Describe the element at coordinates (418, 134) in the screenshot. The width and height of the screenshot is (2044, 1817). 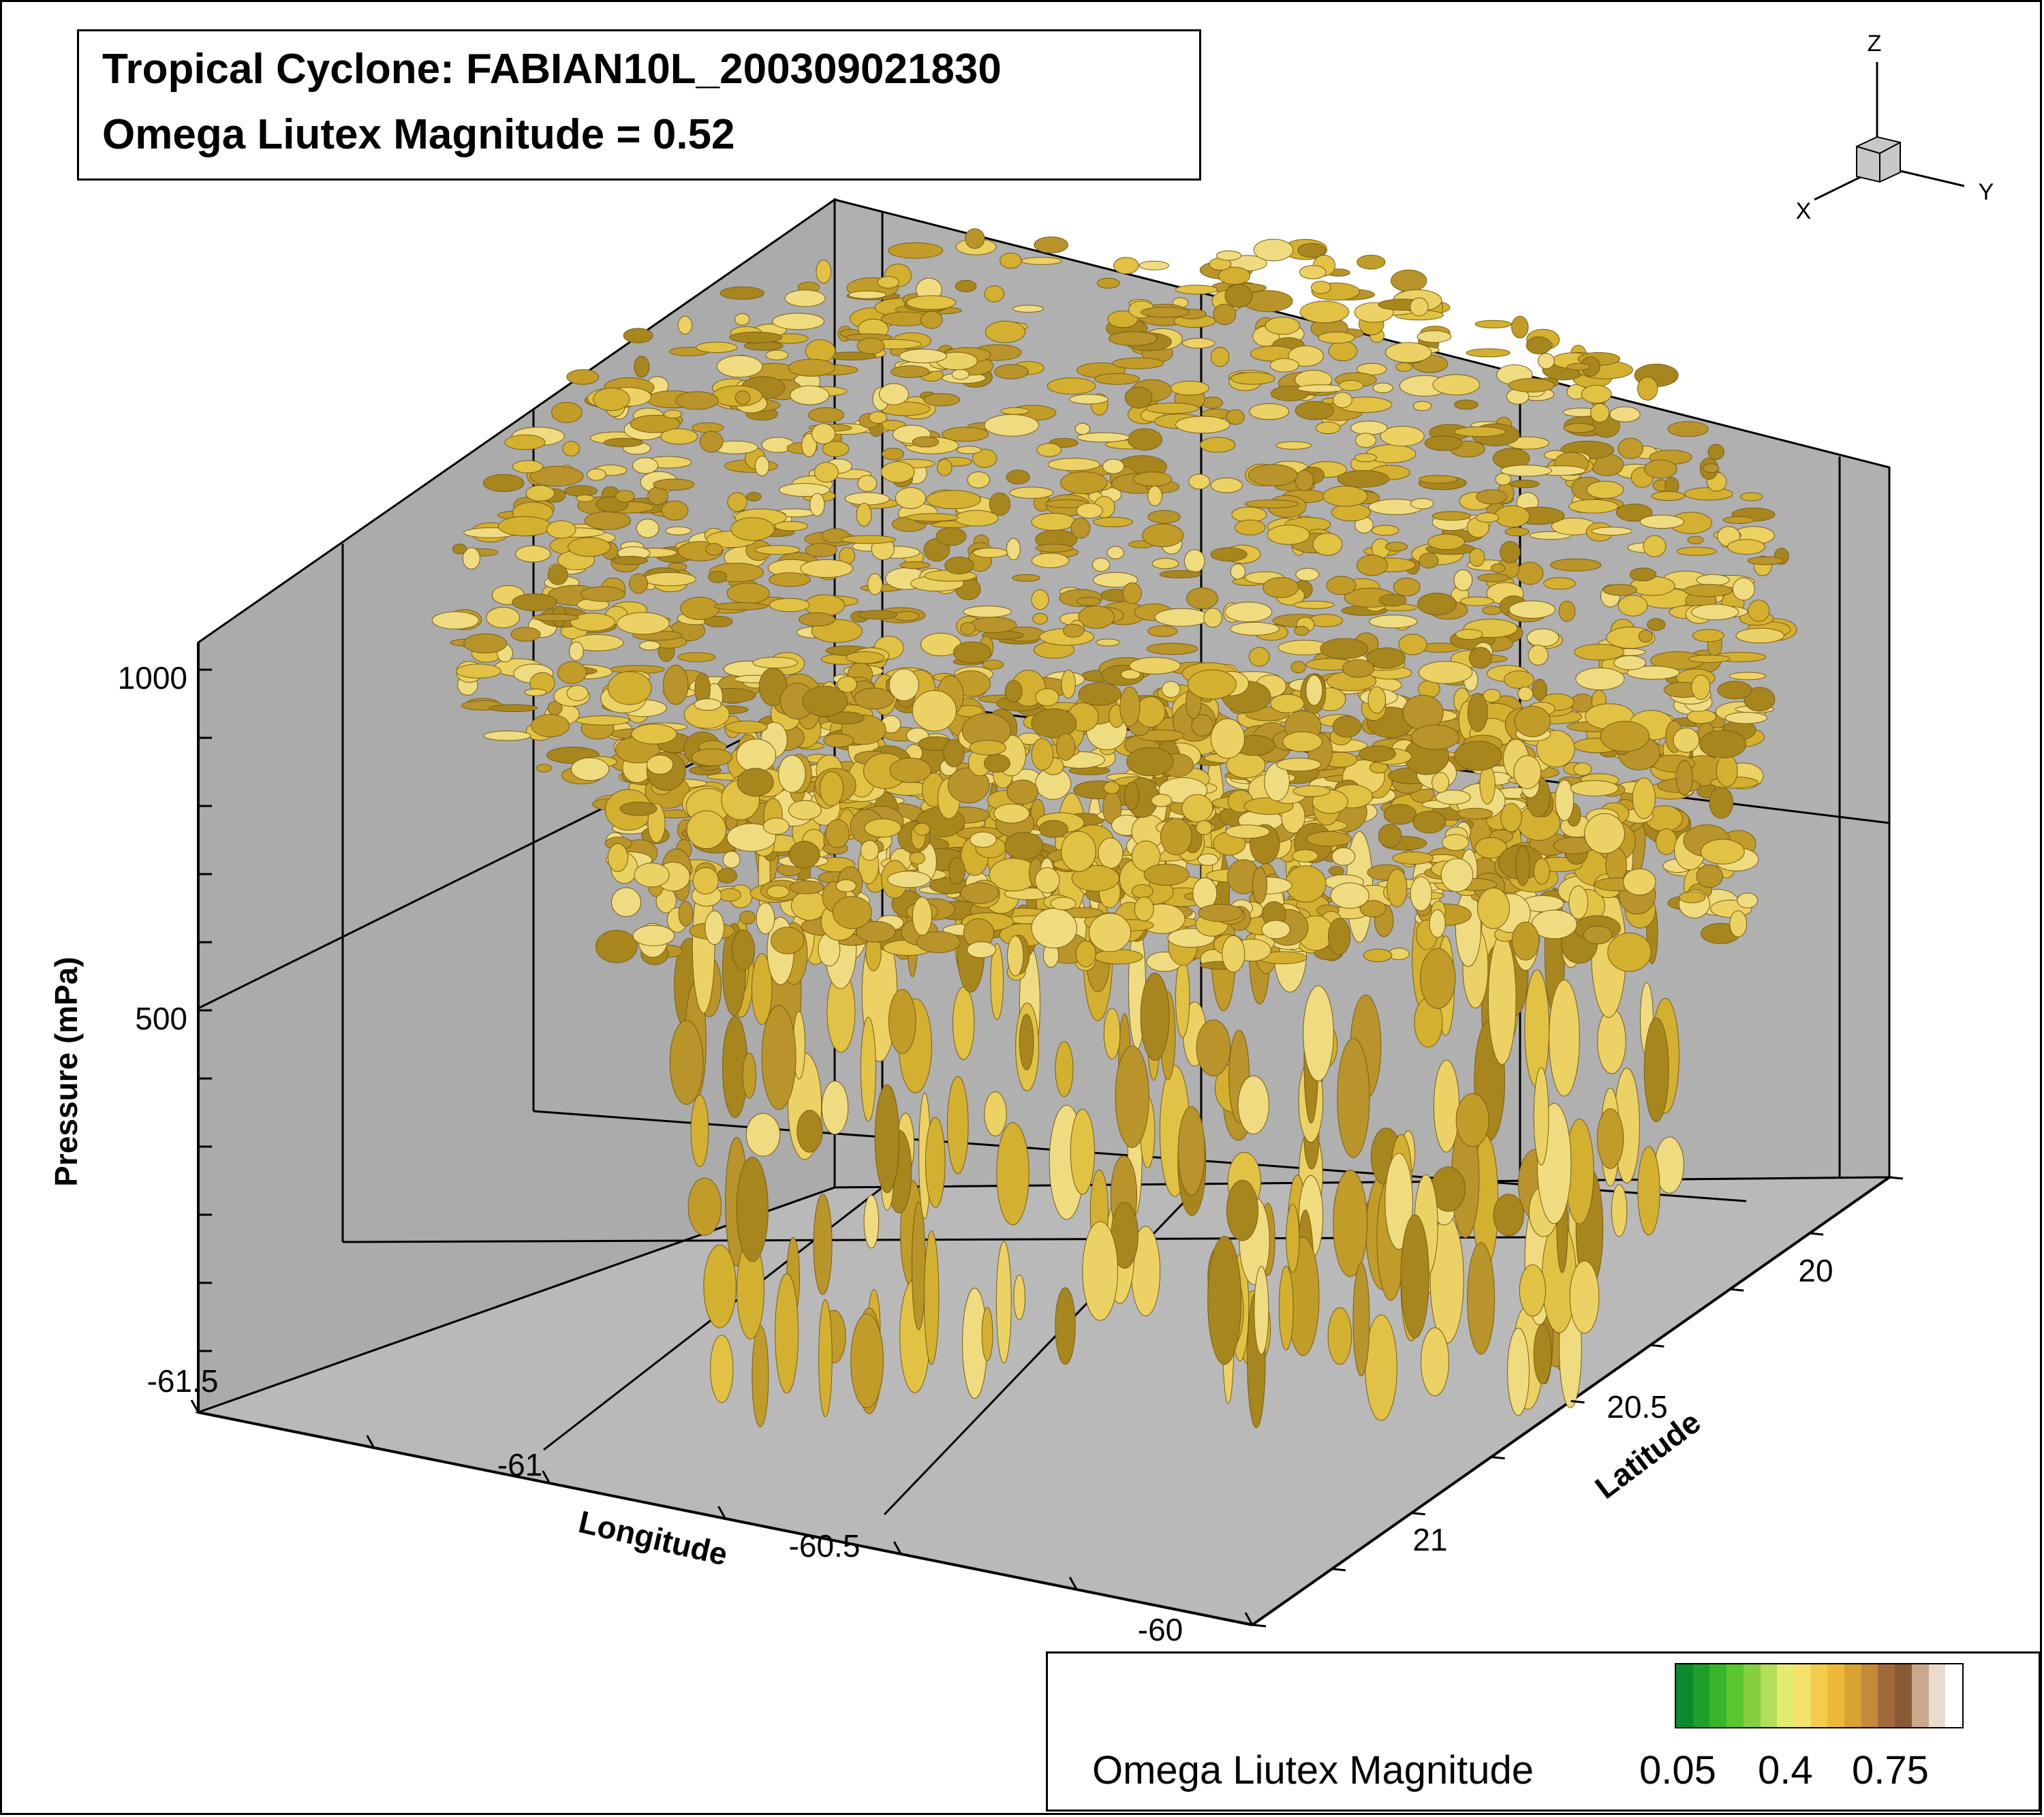
I see `chart-subtitle: Omega Liutex Magnitude = 0.52` at that location.